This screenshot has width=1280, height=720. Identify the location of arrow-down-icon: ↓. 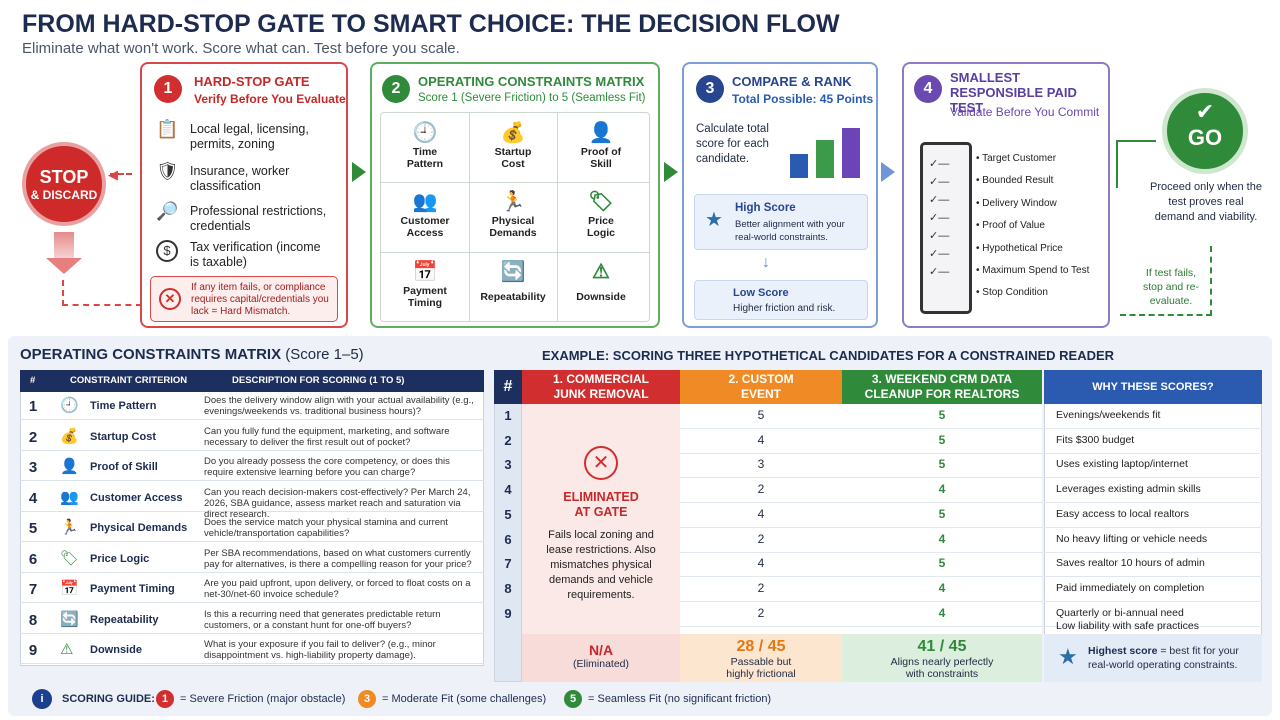
(766, 262).